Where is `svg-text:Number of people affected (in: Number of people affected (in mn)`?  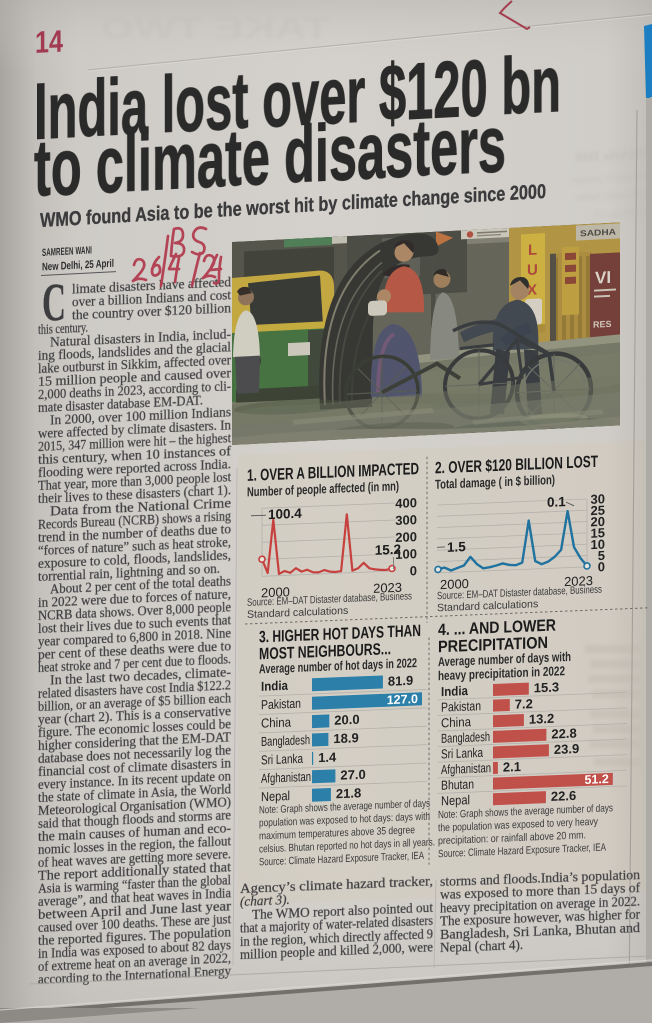 svg-text:Number of people affected (in: Number of people affected (in mn) is located at coordinates (323, 488).